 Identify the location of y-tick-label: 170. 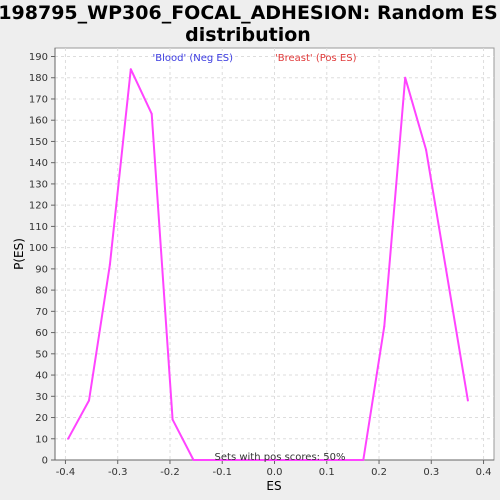
(38, 99).